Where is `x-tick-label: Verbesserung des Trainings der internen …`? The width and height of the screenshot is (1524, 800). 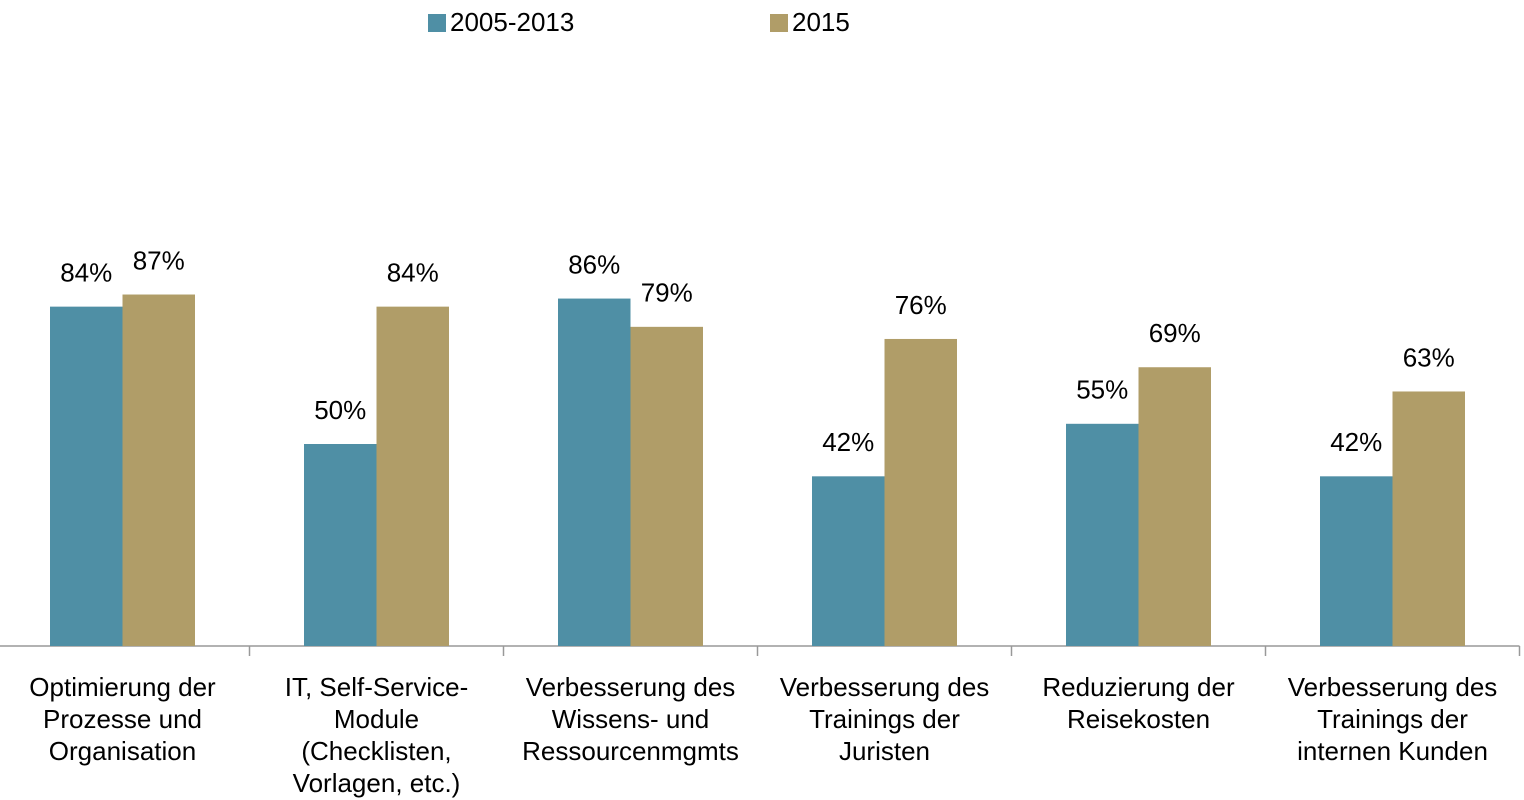 x-tick-label: Verbesserung des Trainings der internen … is located at coordinates (1392, 719).